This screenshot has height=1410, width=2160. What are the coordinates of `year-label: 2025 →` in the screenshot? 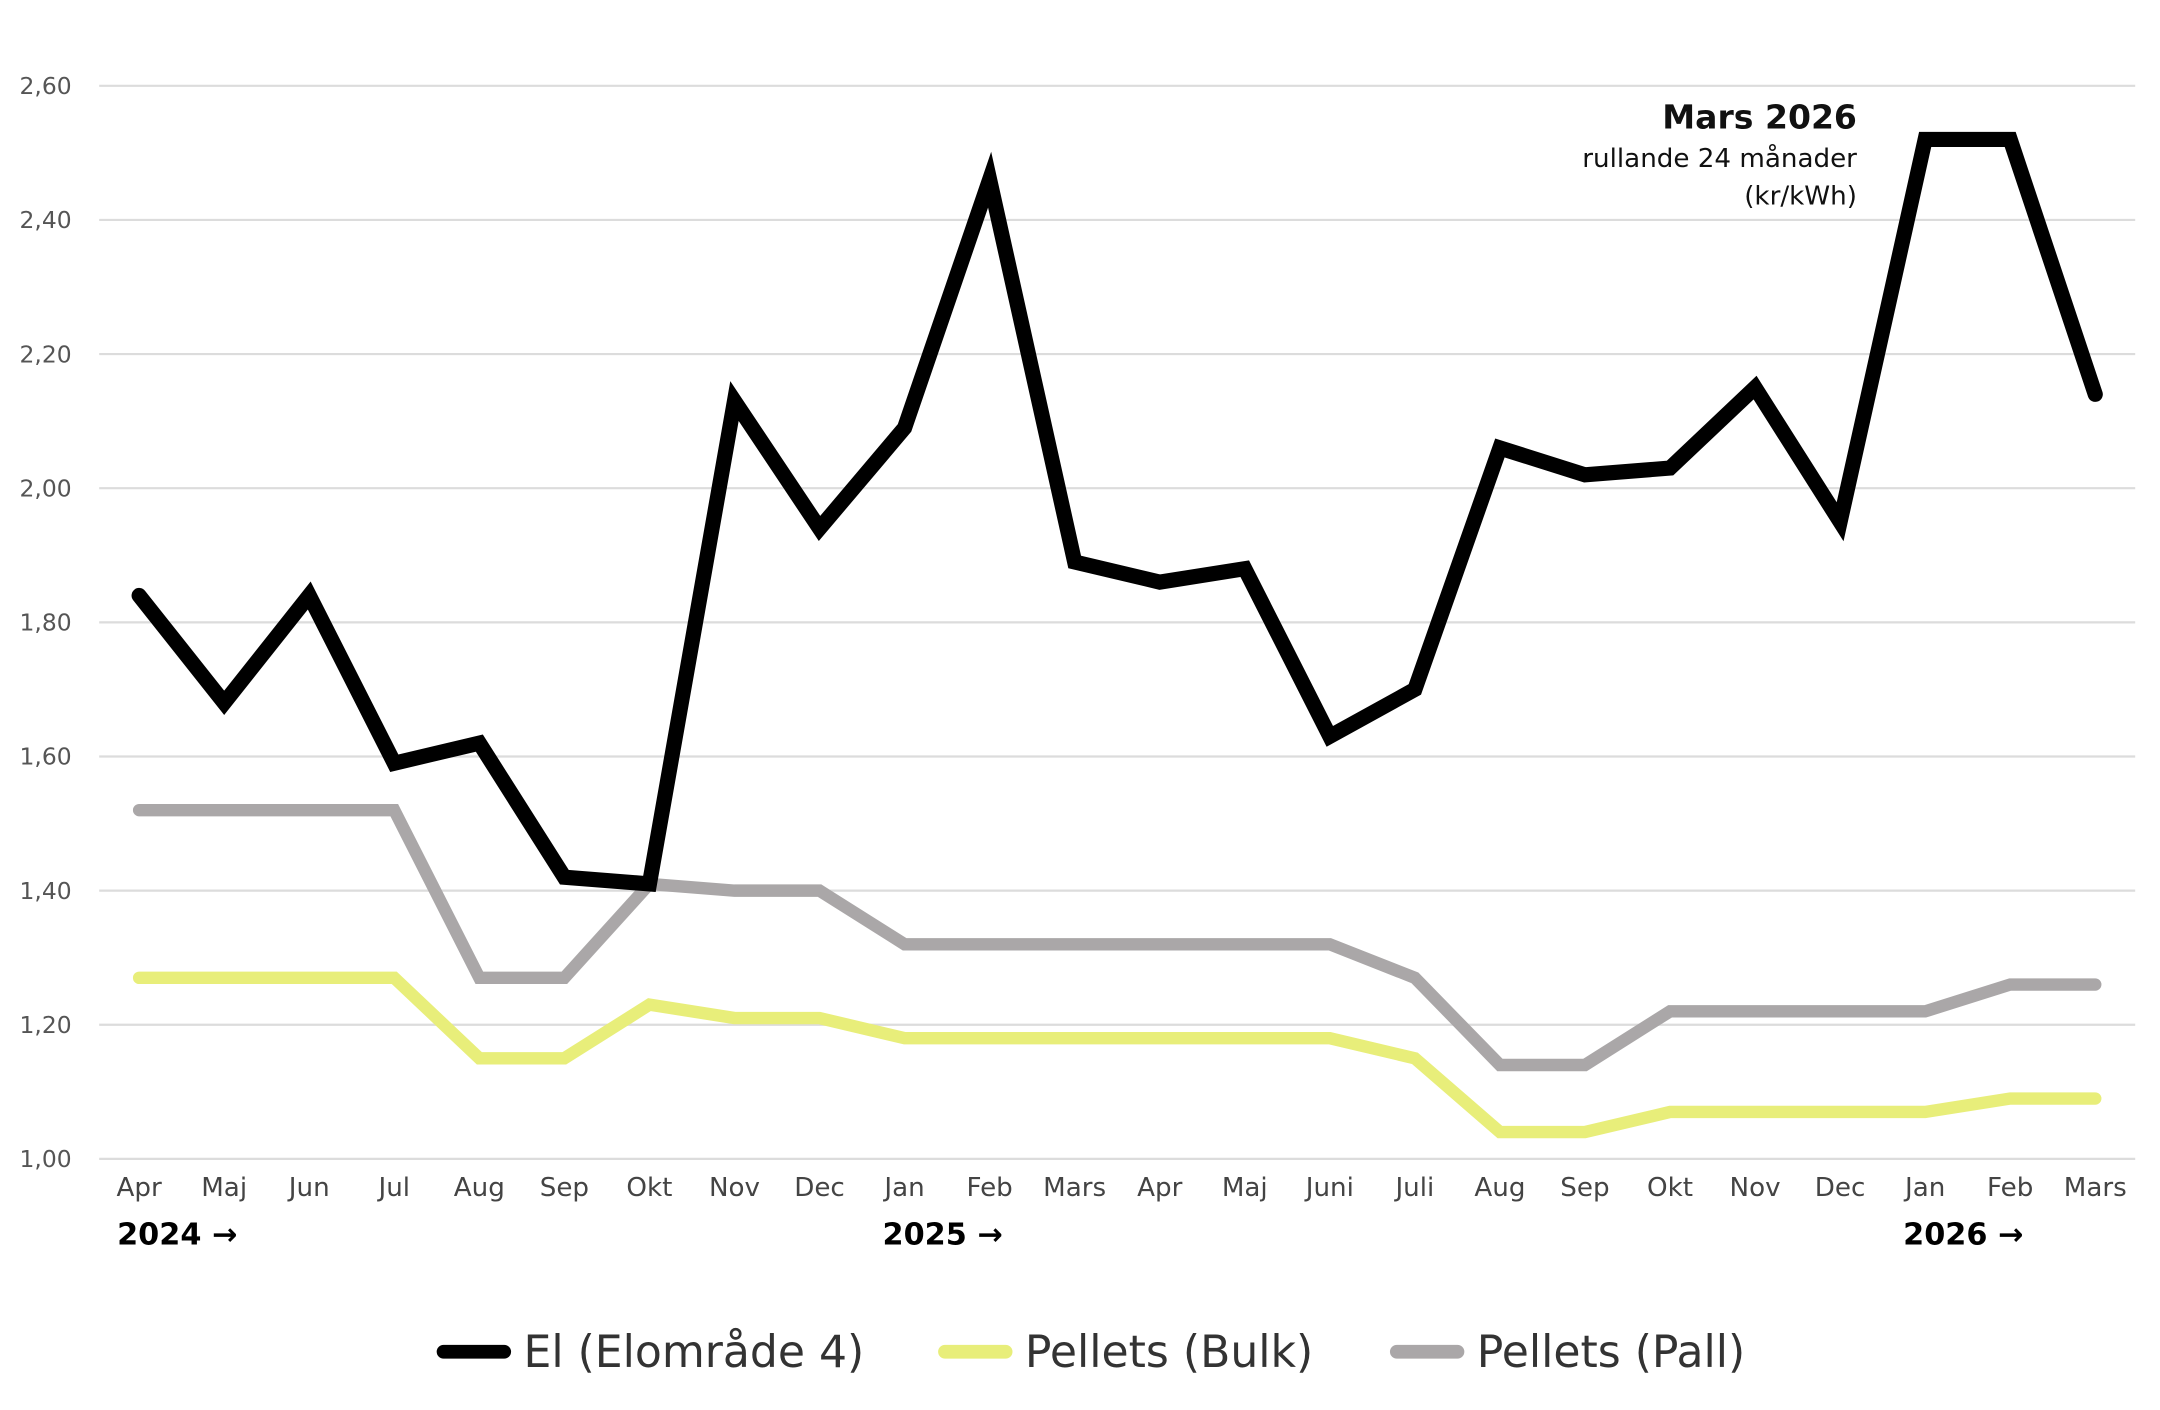 It's located at (943, 1234).